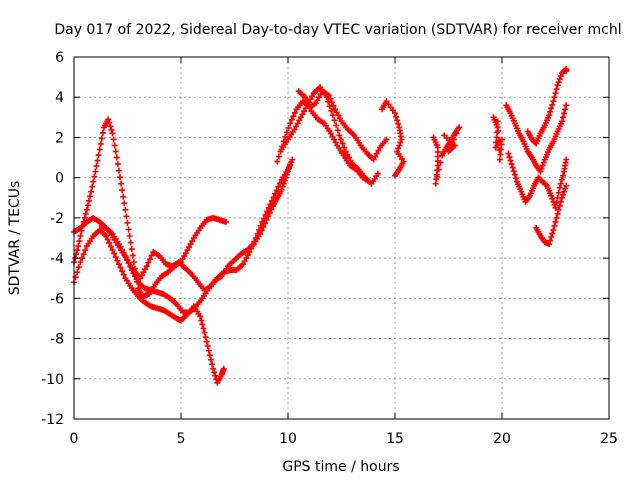  I want to click on series-track-i, so click(446, 155).